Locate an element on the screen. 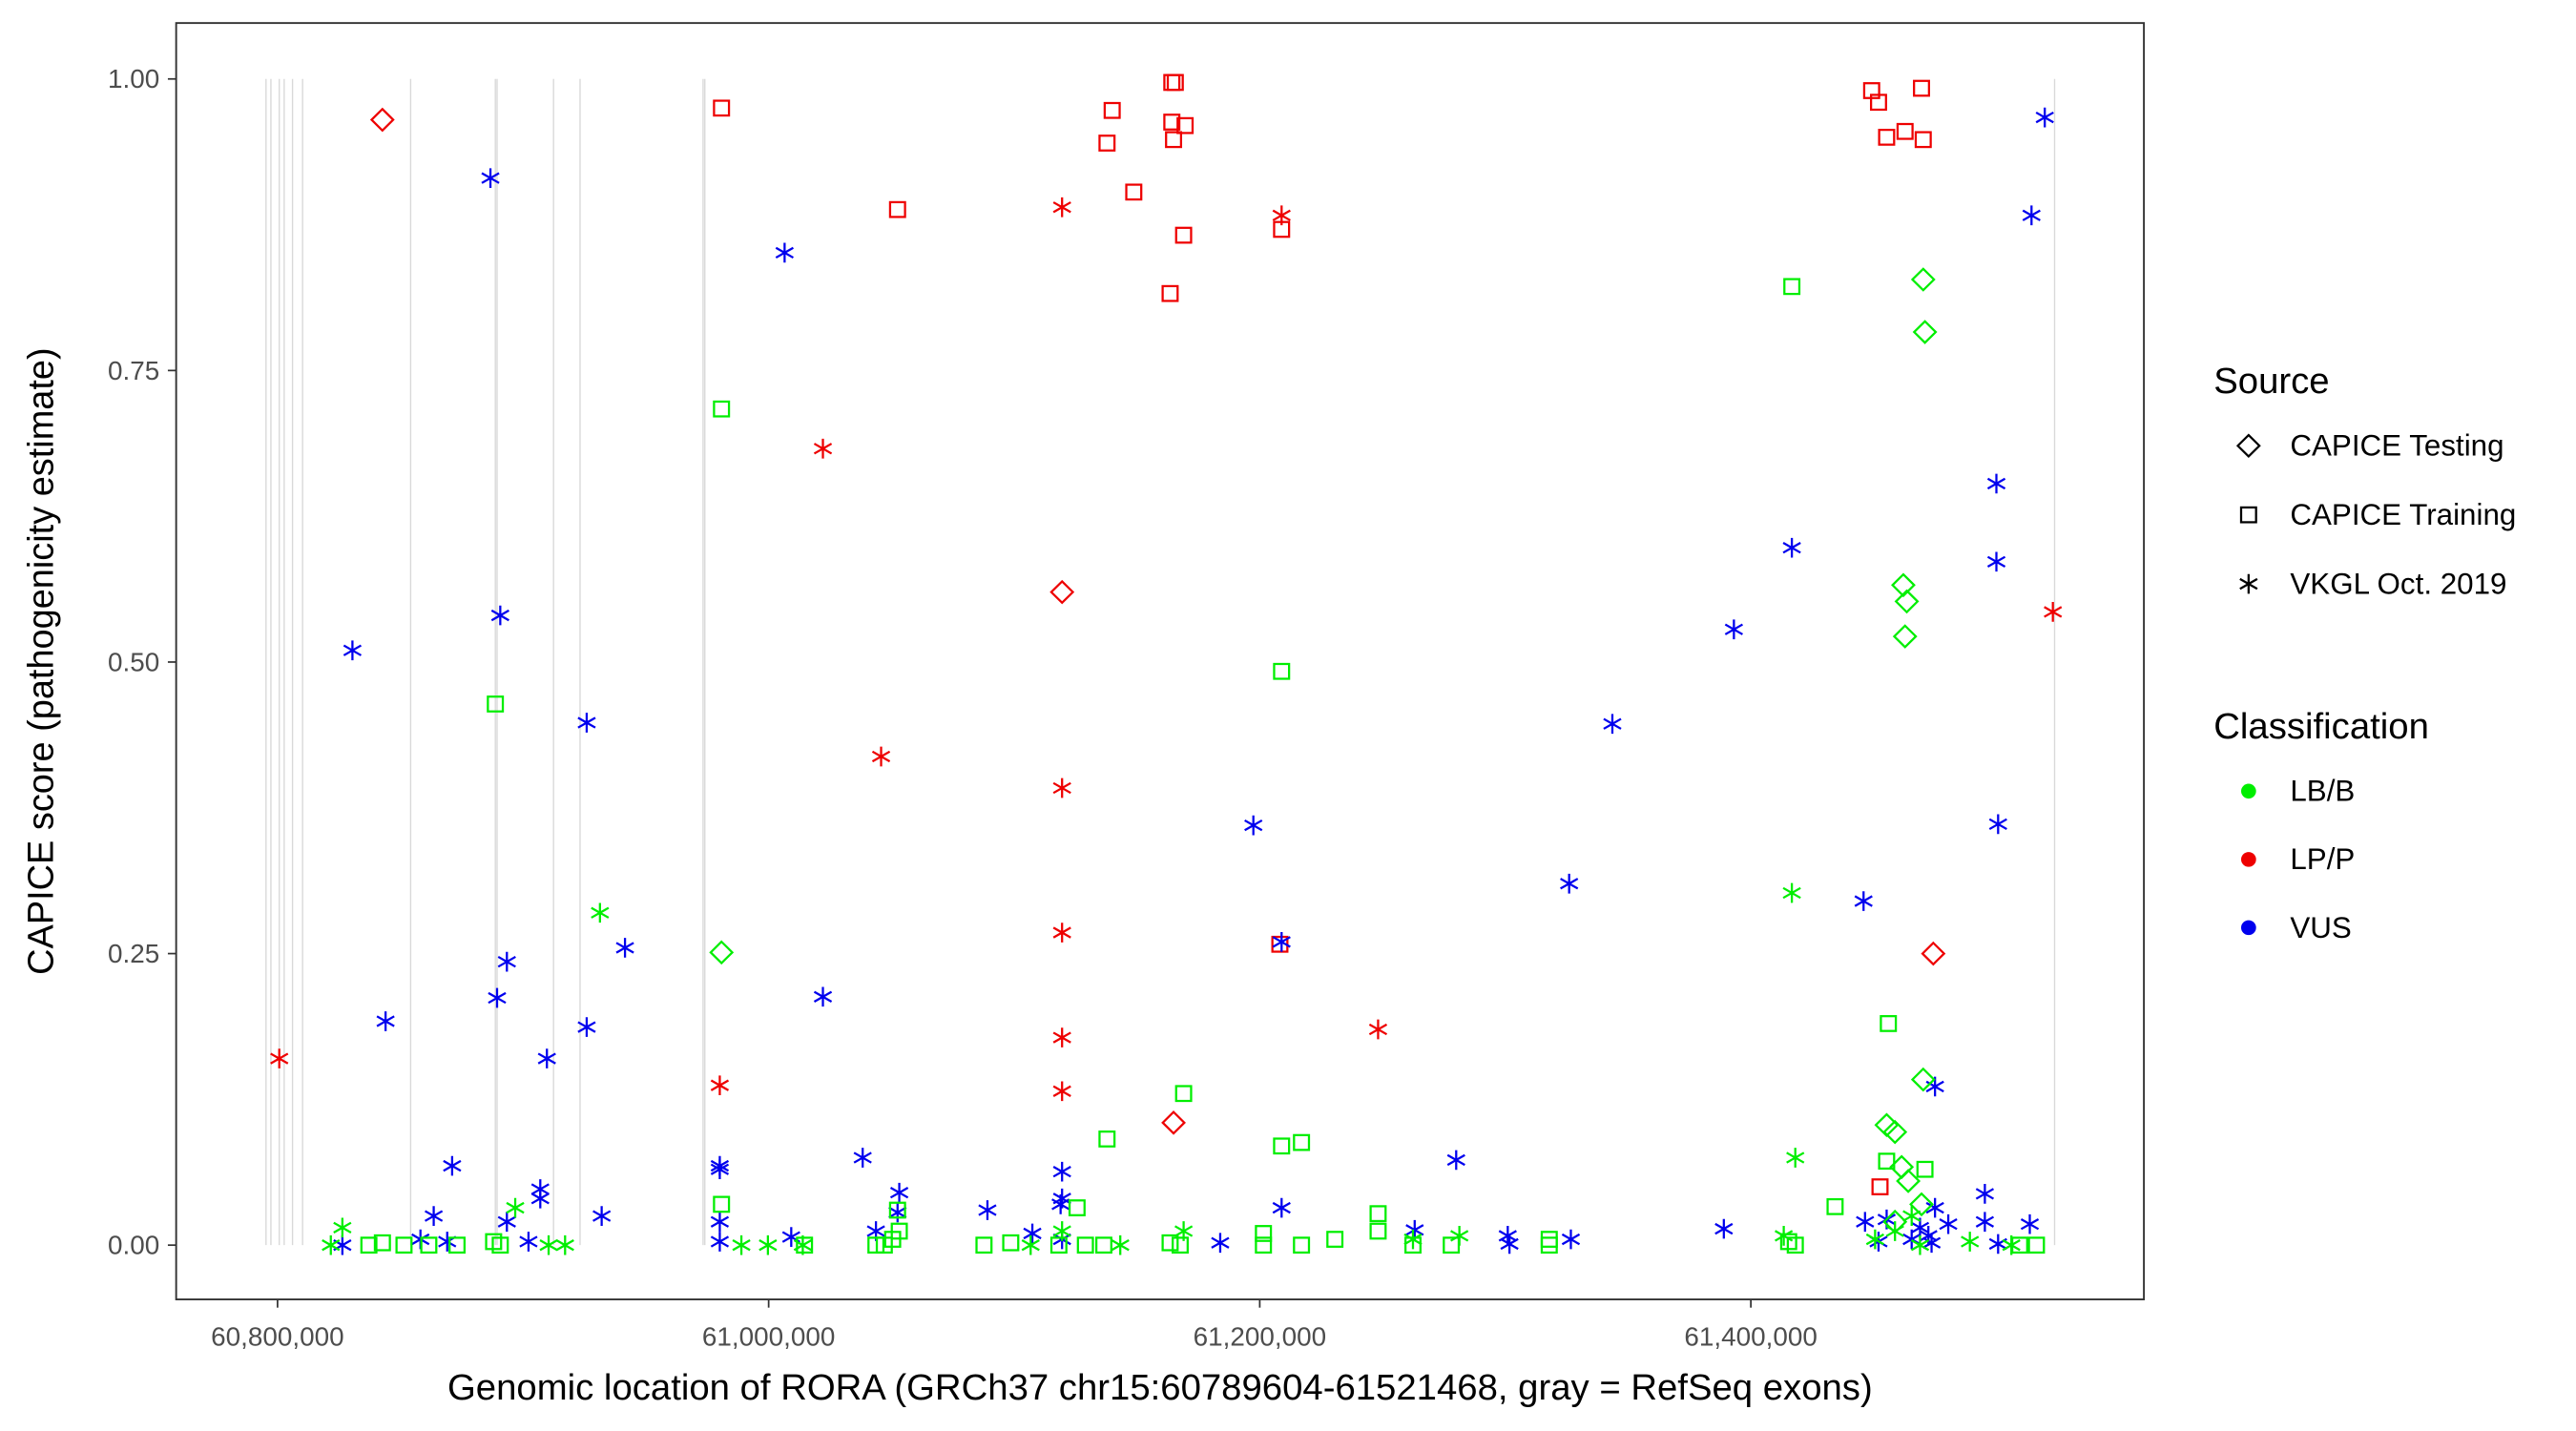 The width and height of the screenshot is (2576, 1431). legend-class-label: LP/P is located at coordinates (2322, 859).